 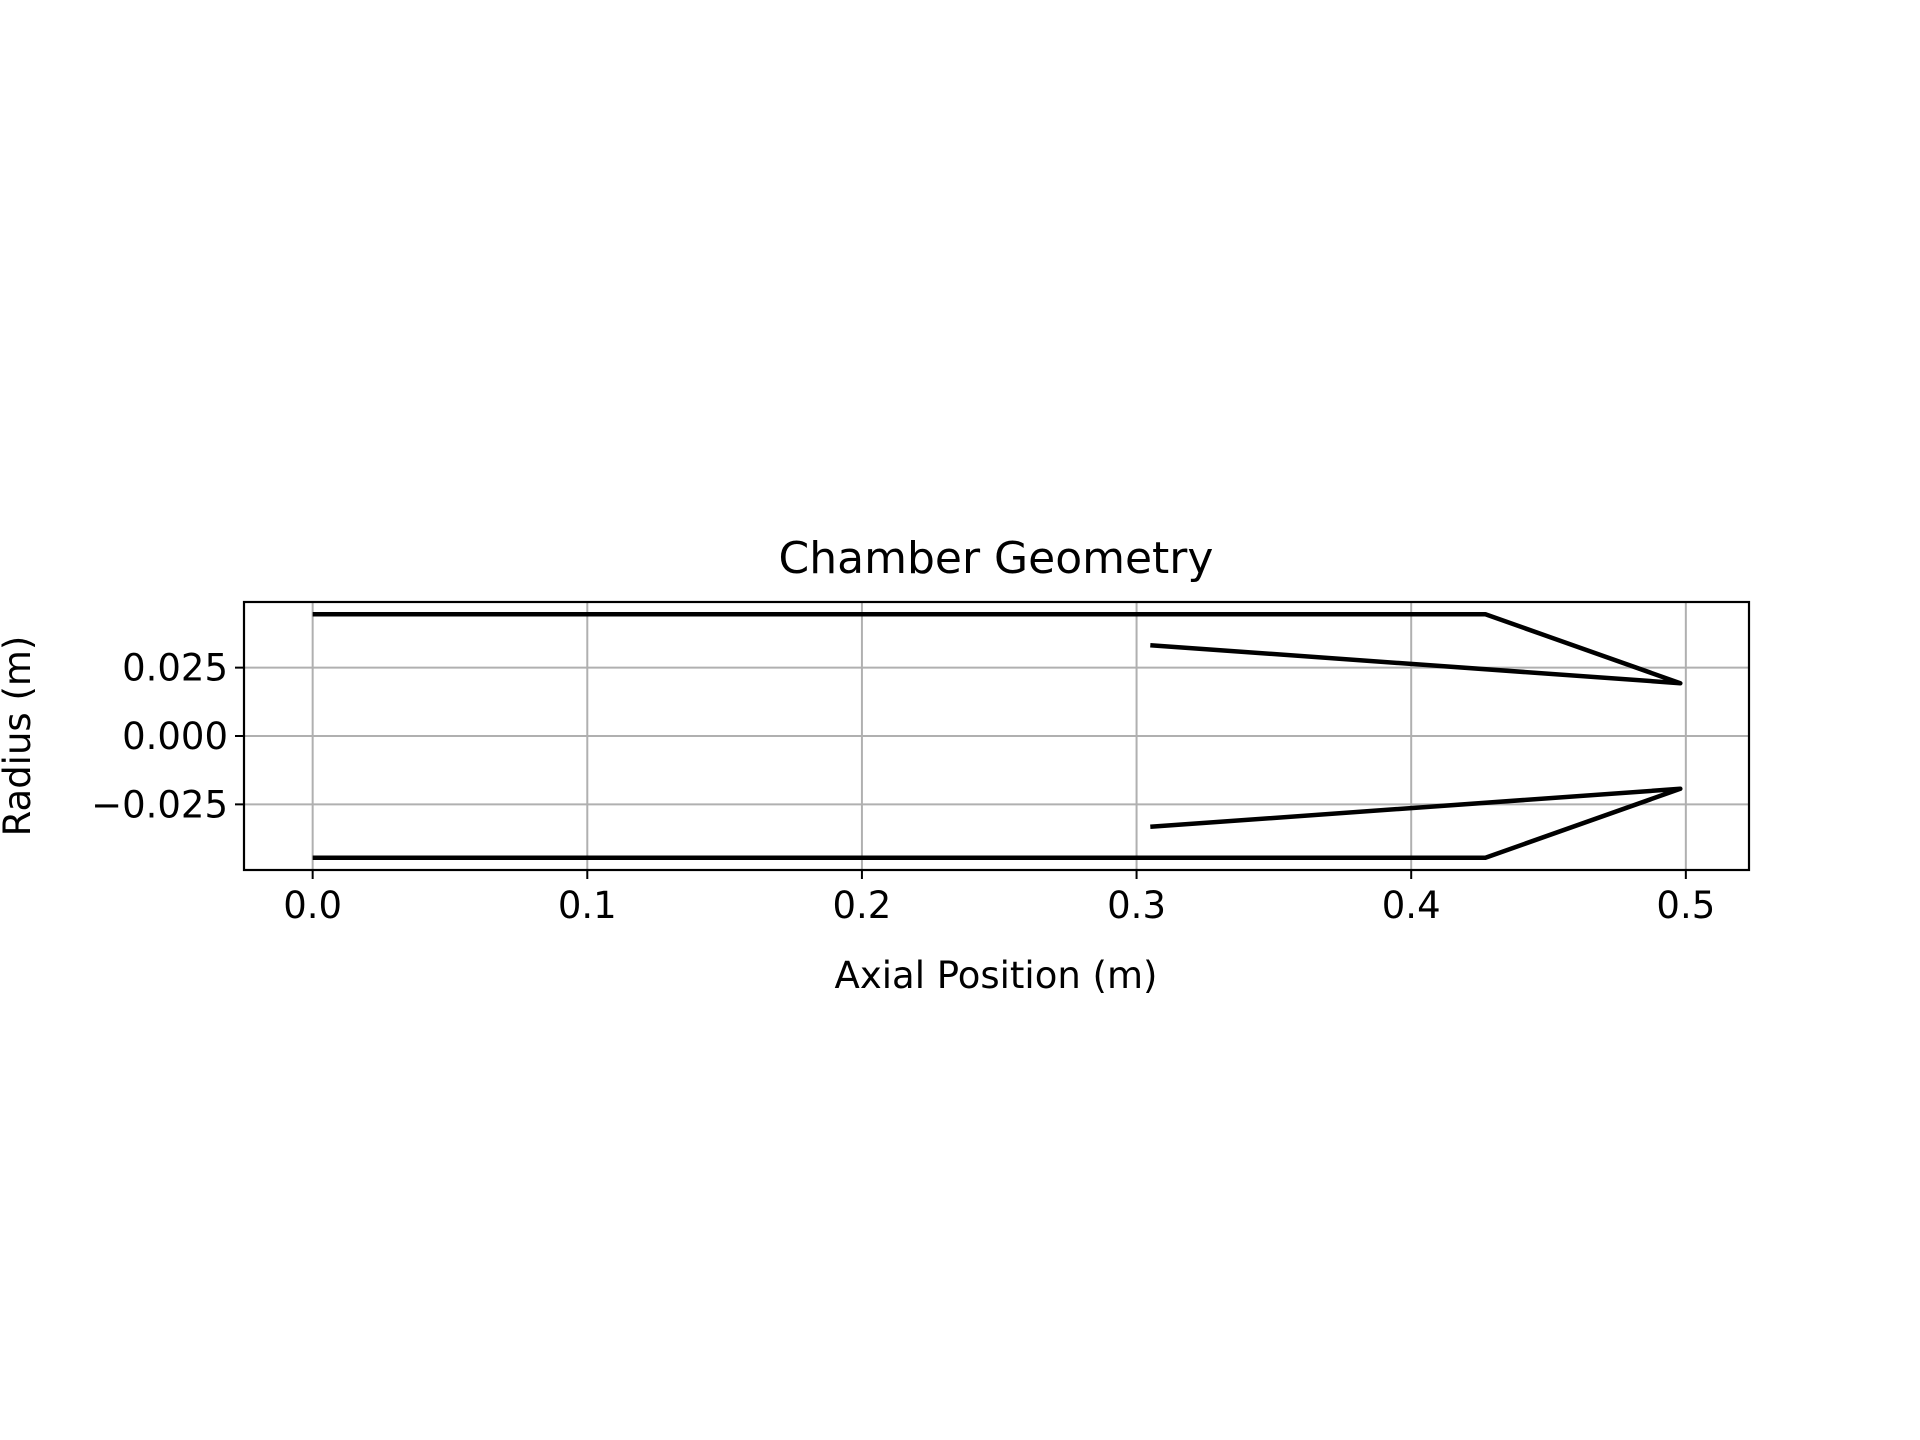 I want to click on y-tick-label: −0.025, so click(x=159, y=804).